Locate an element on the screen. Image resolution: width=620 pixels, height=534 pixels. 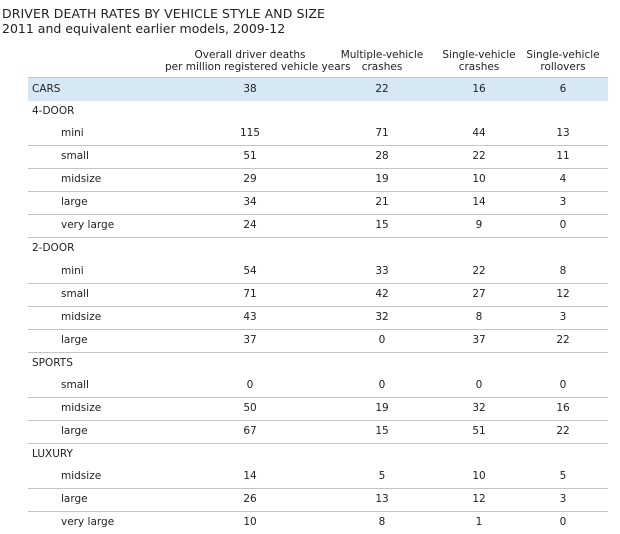
column-header-single-vehicle-rollovers-line-2: rollovers is located at coordinates (563, 67).